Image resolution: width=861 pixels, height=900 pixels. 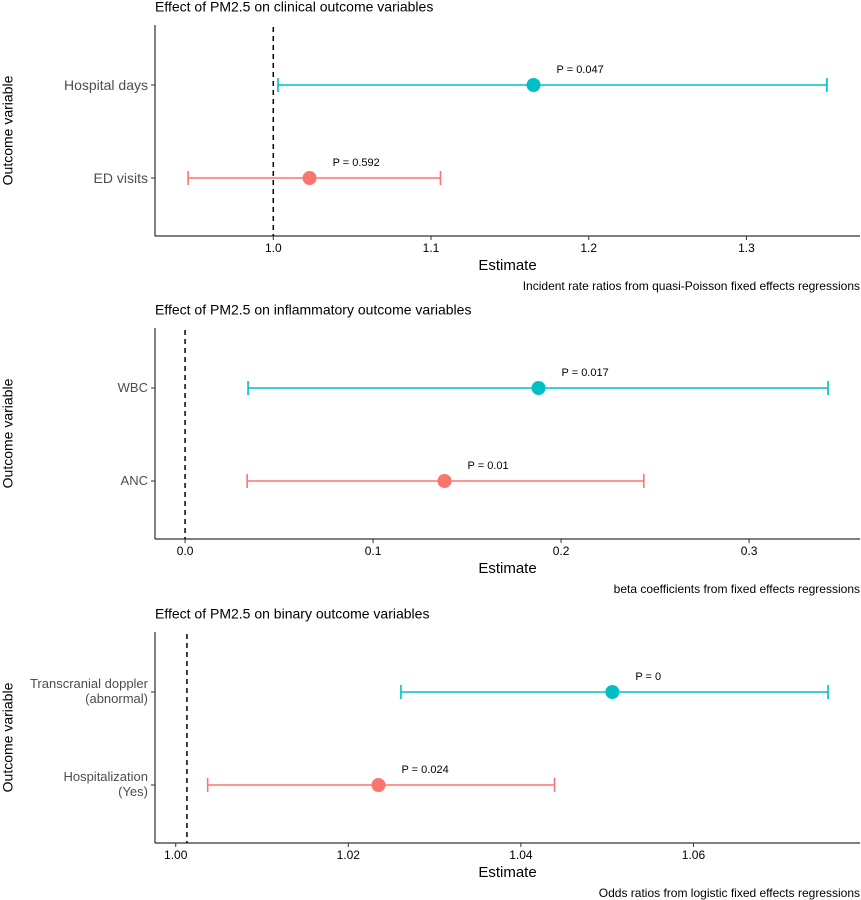 I want to click on y-tick-label: Transcranial doppler (abnormal), so click(x=88, y=691).